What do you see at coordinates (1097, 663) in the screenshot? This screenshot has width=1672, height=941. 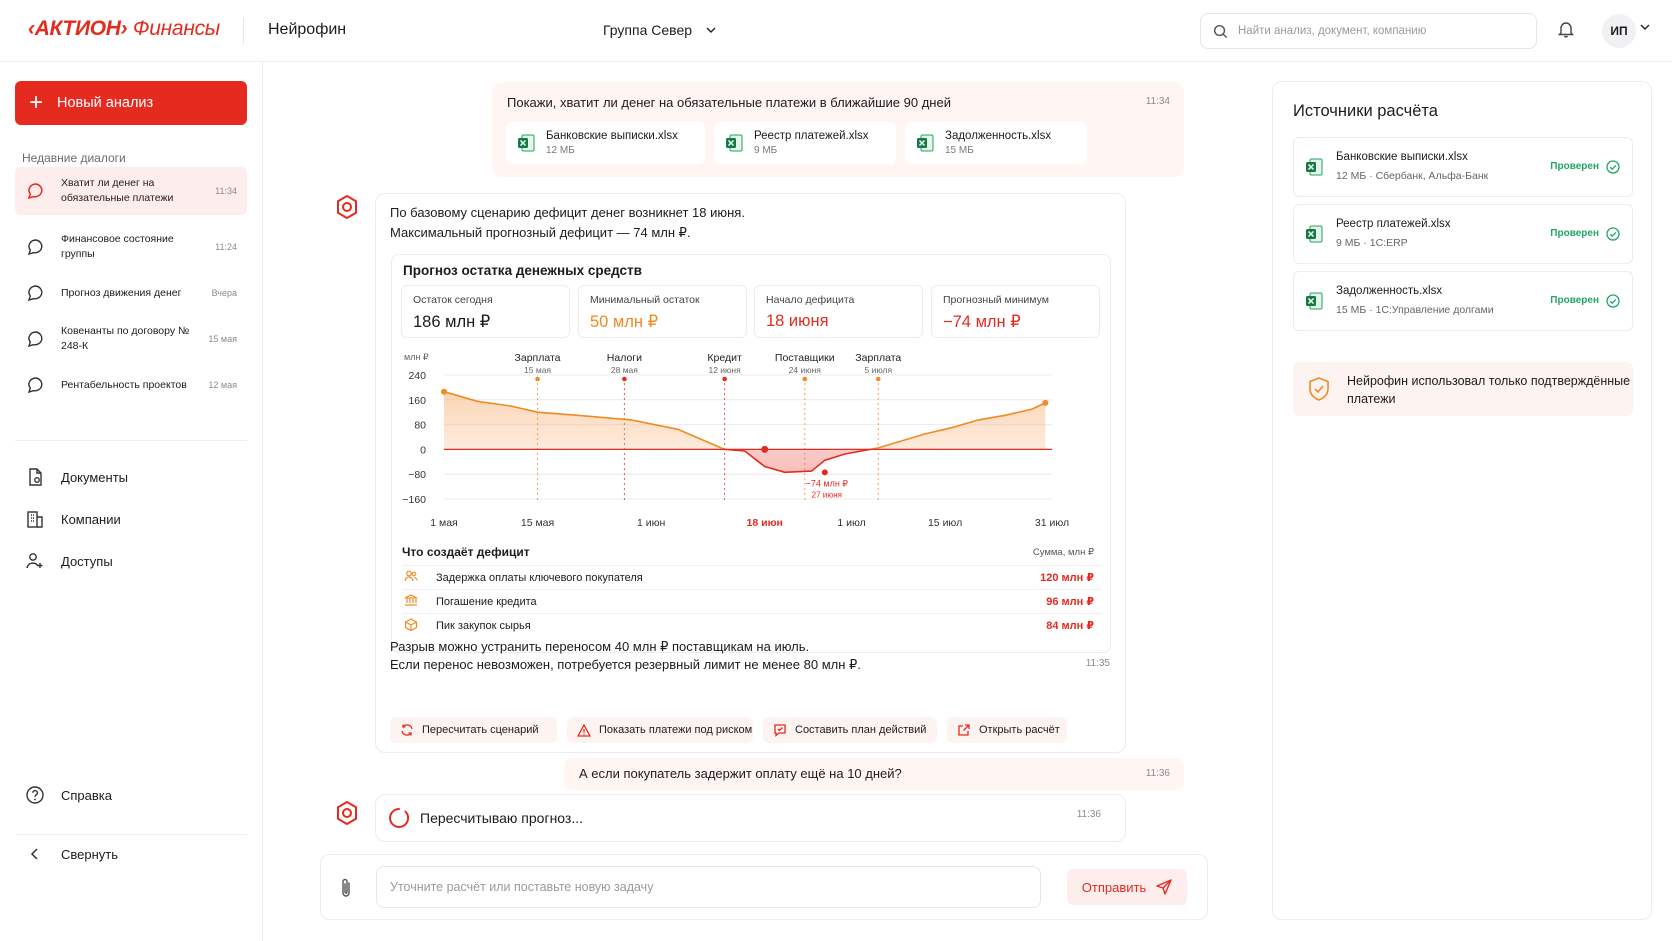 I see `message-time: 11:35` at bounding box center [1097, 663].